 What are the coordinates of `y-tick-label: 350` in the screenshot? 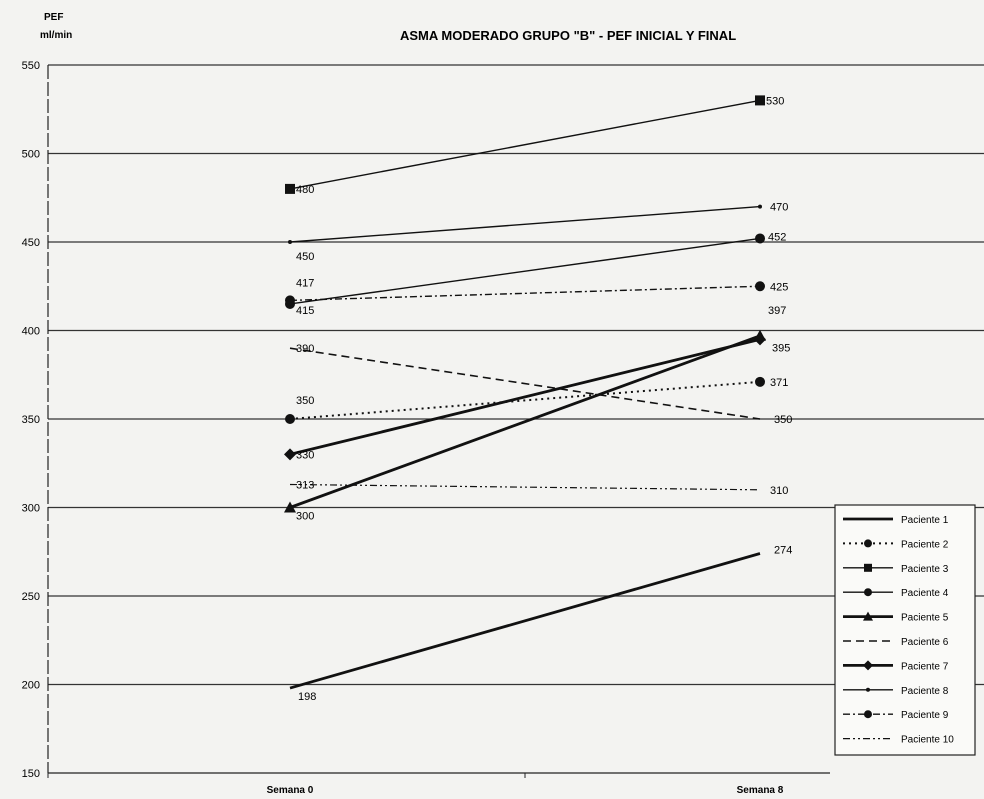 It's located at (31, 420).